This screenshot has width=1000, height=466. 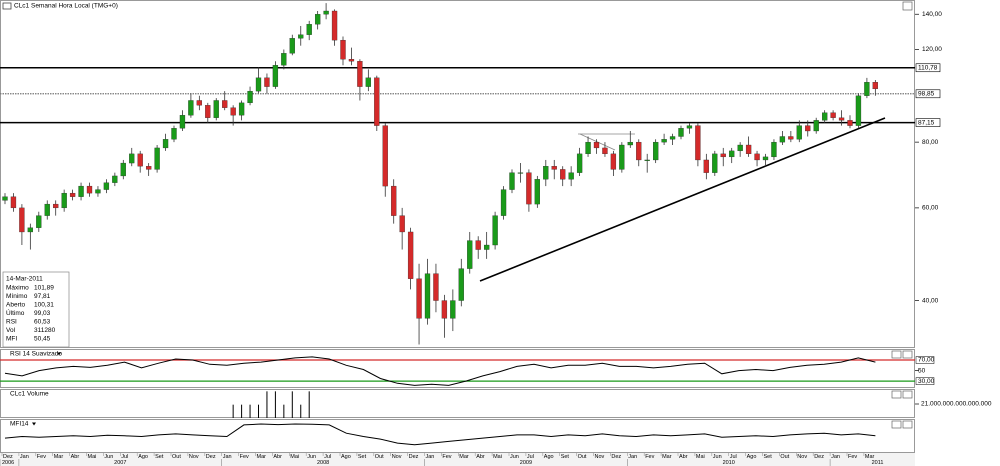 What do you see at coordinates (768, 457) in the screenshot?
I see `month-label: Set` at bounding box center [768, 457].